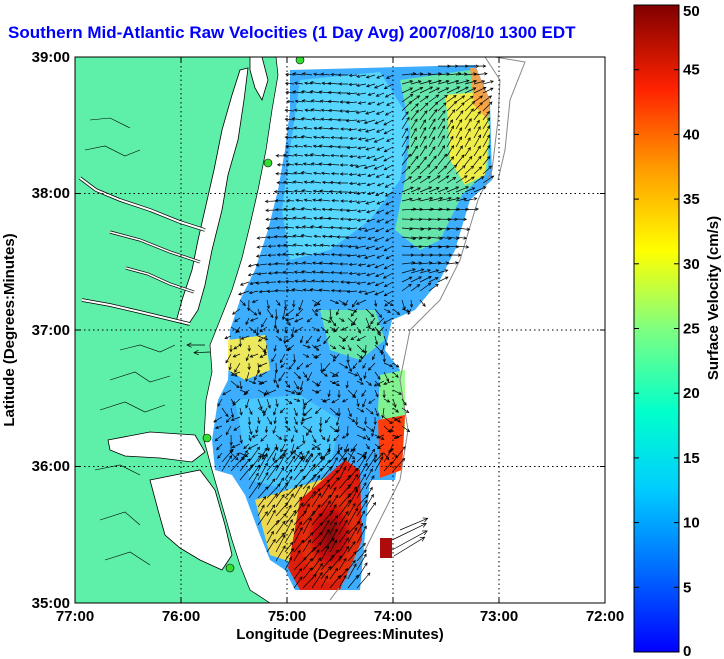 This screenshot has width=724, height=659. What do you see at coordinates (687, 651) in the screenshot?
I see `colorbar-tick-label: 0` at bounding box center [687, 651].